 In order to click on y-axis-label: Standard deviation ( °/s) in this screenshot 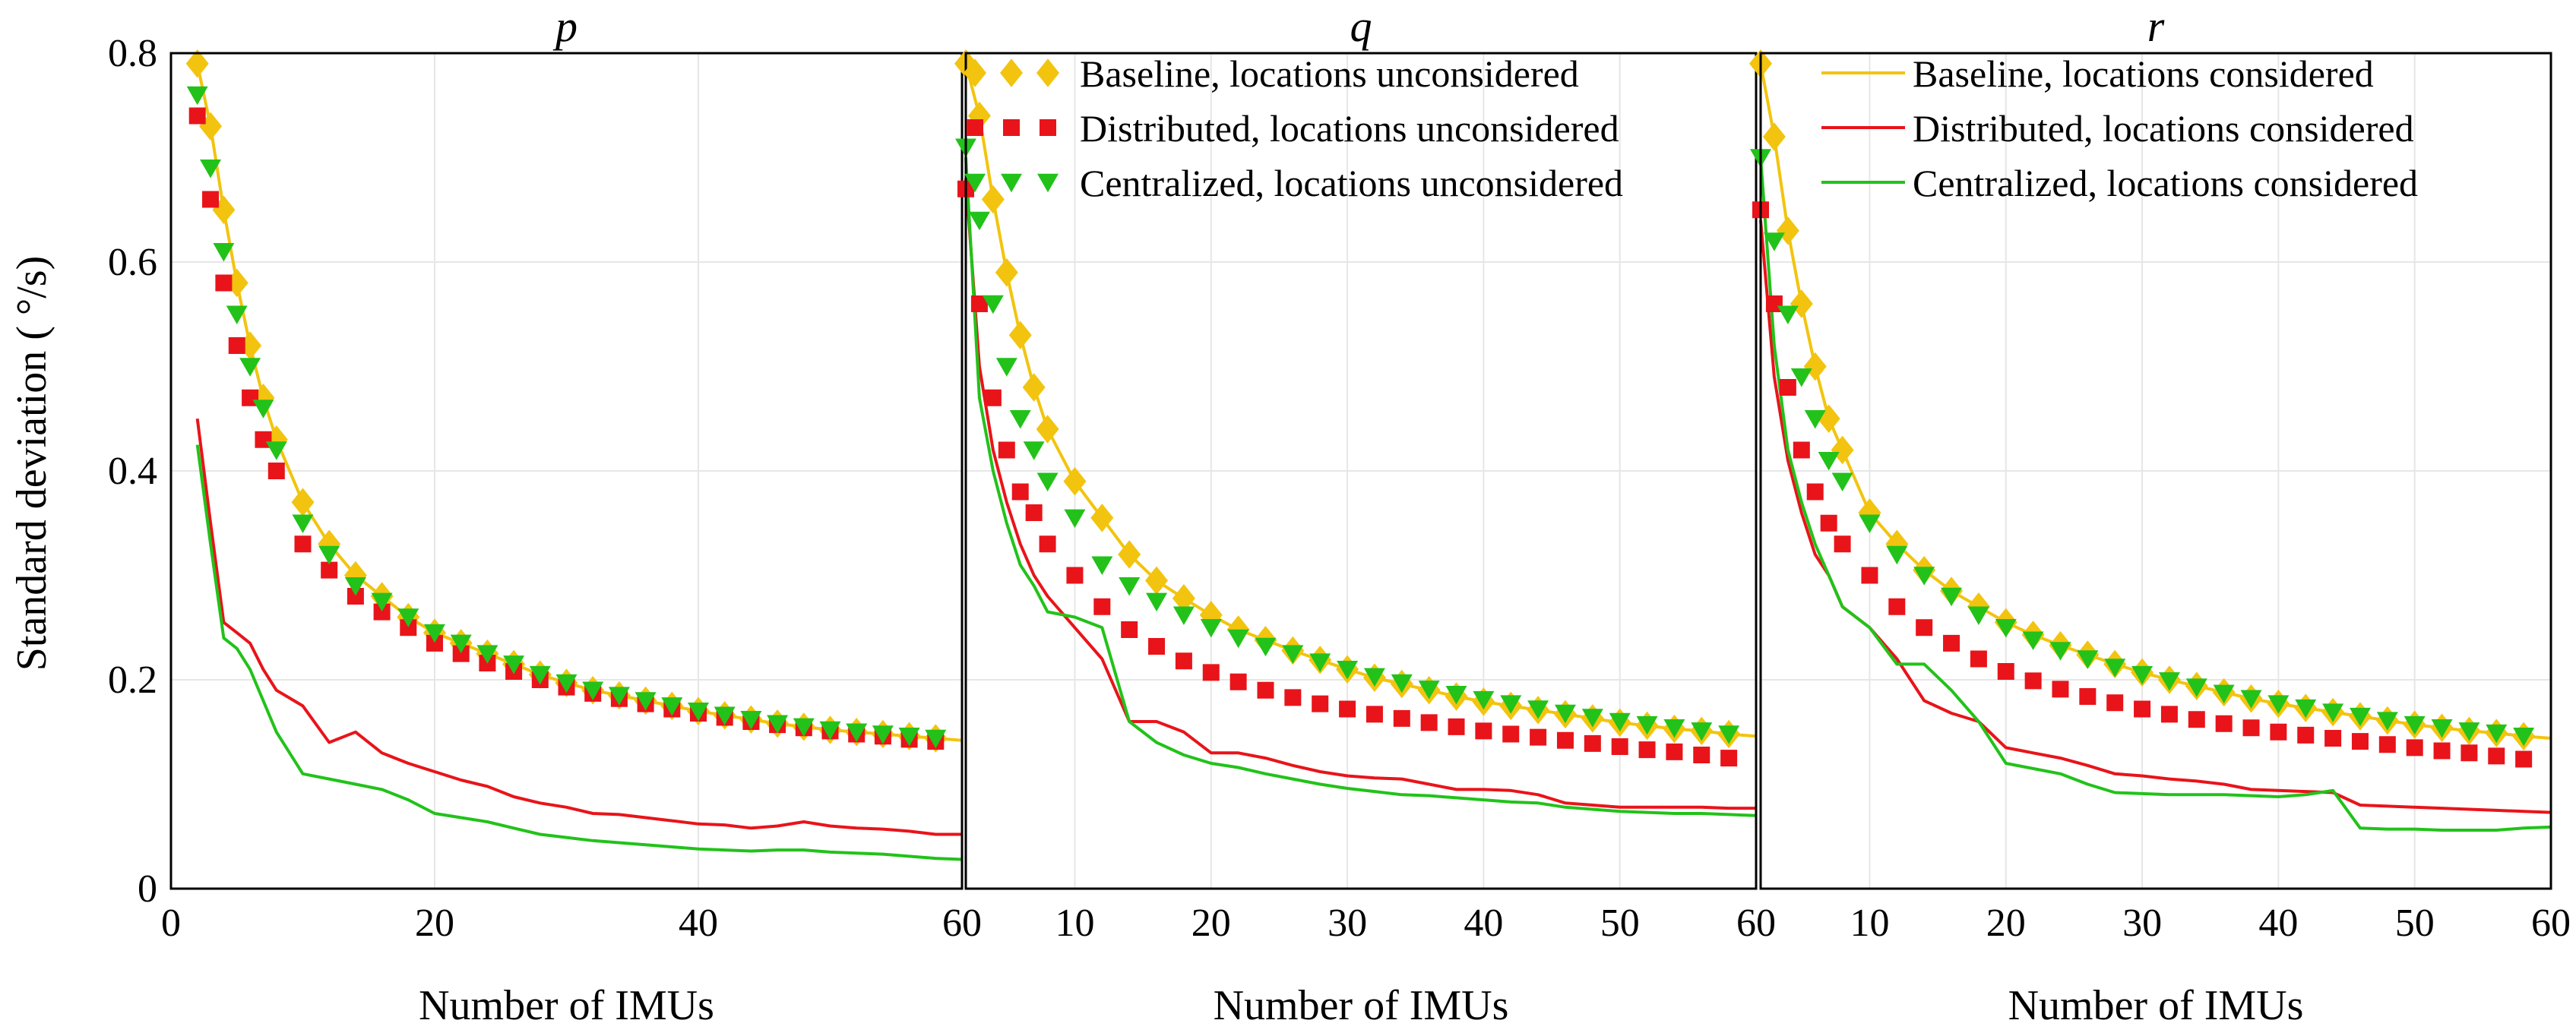, I will do `click(31, 464)`.